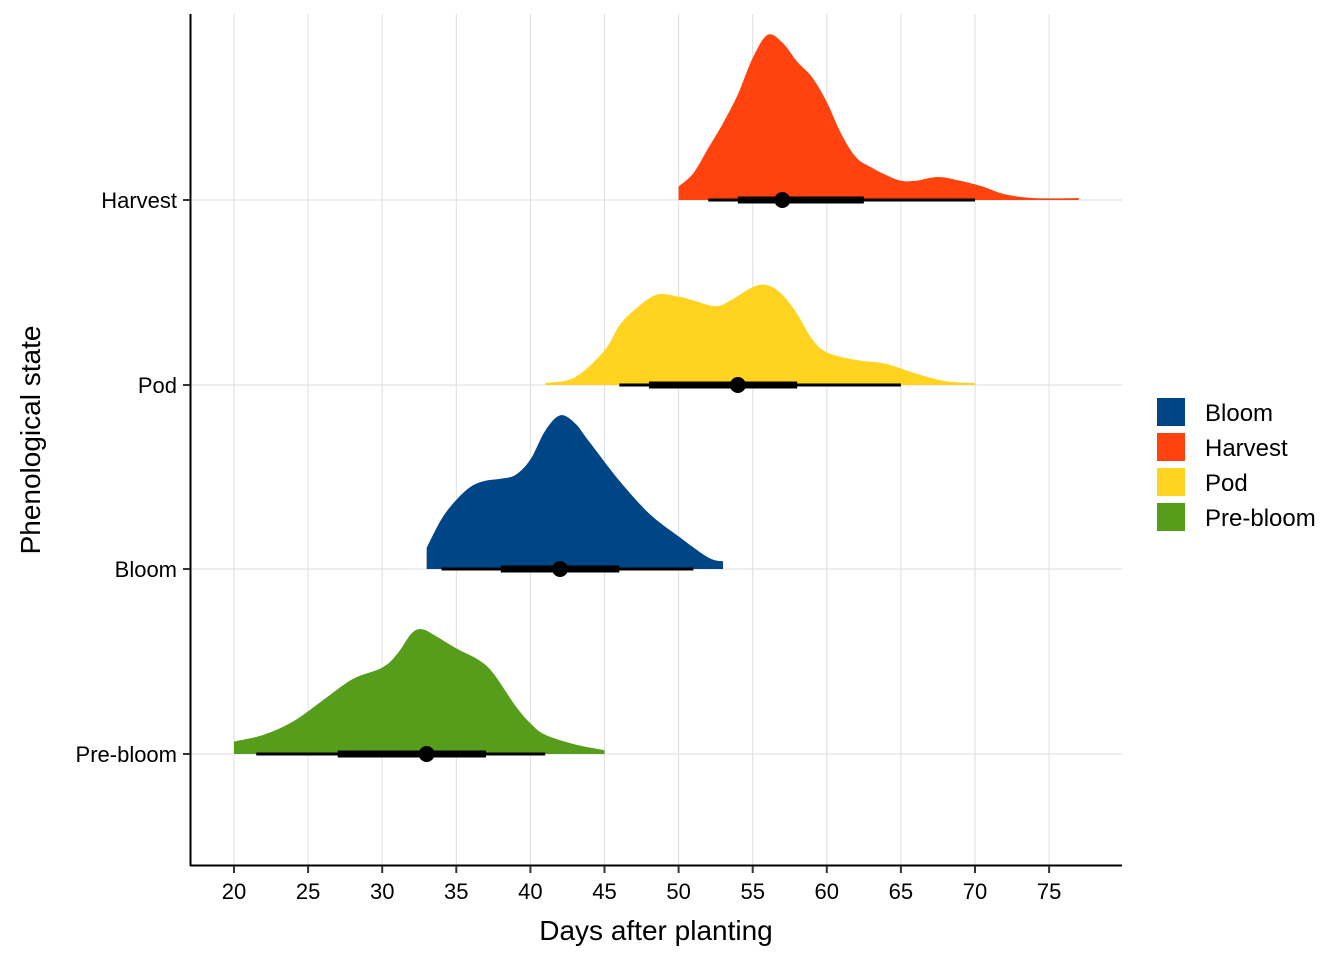 The width and height of the screenshot is (1344, 960). I want to click on ridge-pod, so click(760, 338).